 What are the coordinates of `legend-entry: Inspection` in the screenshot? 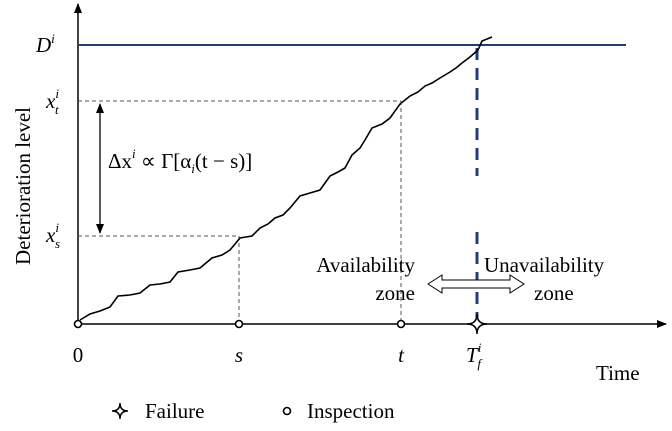 It's located at (351, 411).